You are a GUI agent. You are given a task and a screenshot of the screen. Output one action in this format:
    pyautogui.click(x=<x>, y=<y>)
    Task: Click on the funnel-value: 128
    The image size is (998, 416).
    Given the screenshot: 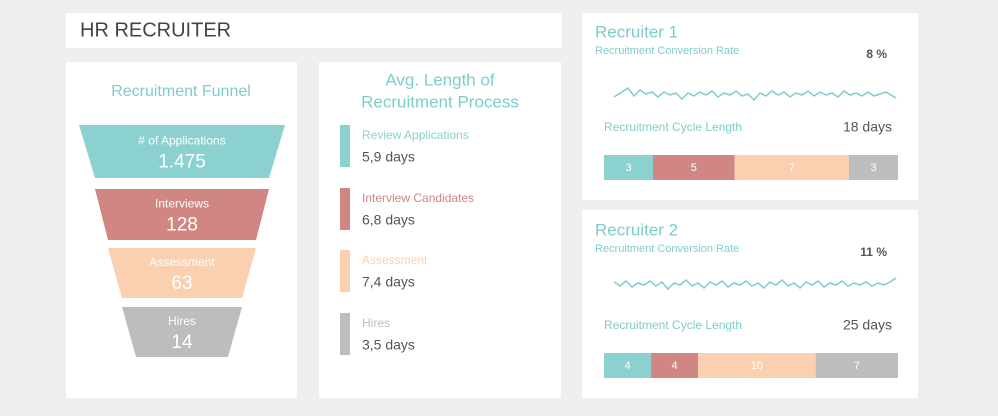 What is the action you would take?
    pyautogui.click(x=182, y=225)
    